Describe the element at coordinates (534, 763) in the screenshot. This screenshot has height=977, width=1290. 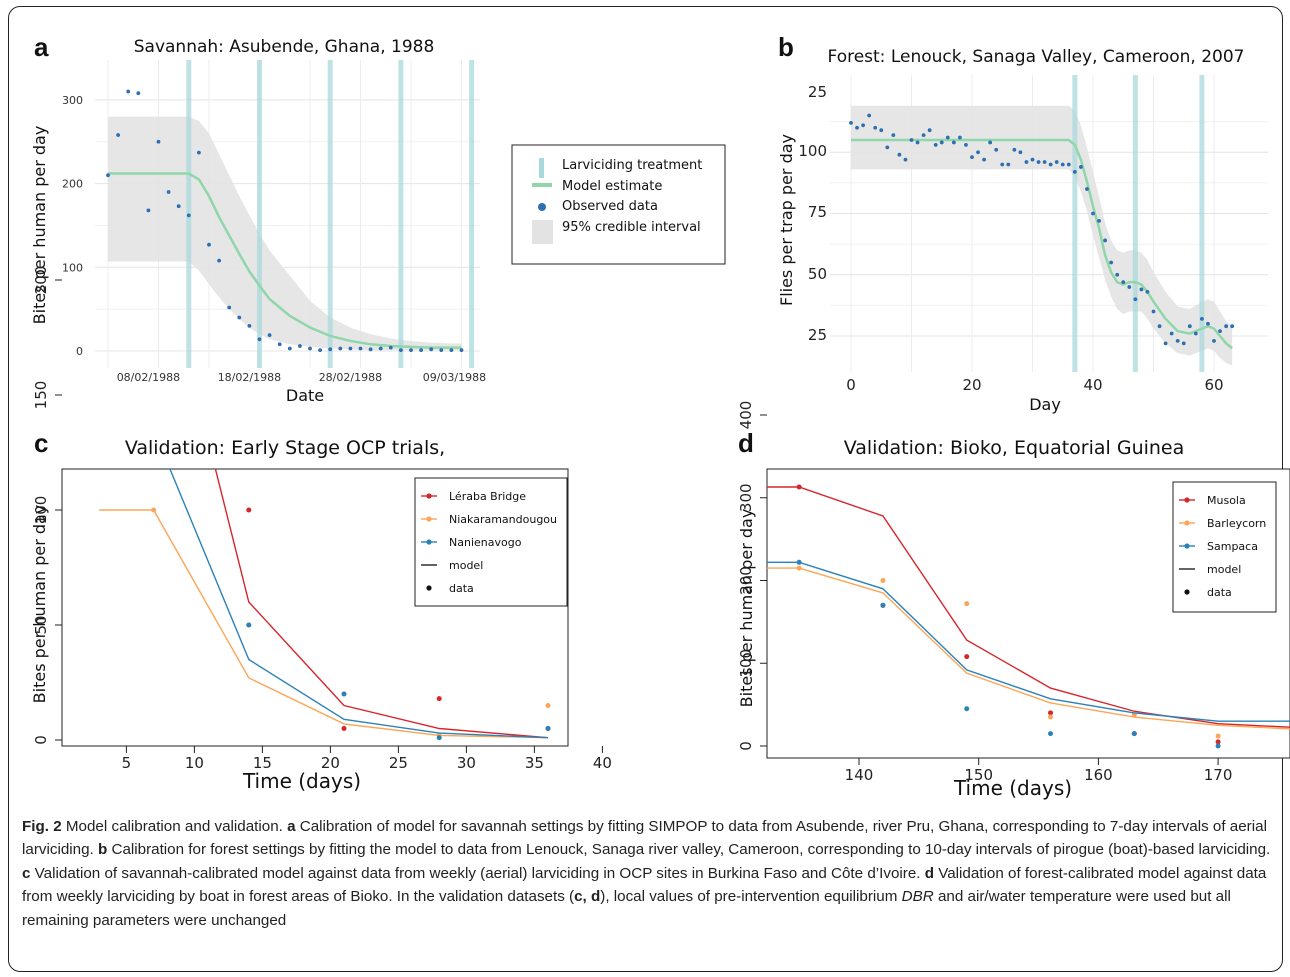
I see `panel-c-xtick-label: 35` at that location.